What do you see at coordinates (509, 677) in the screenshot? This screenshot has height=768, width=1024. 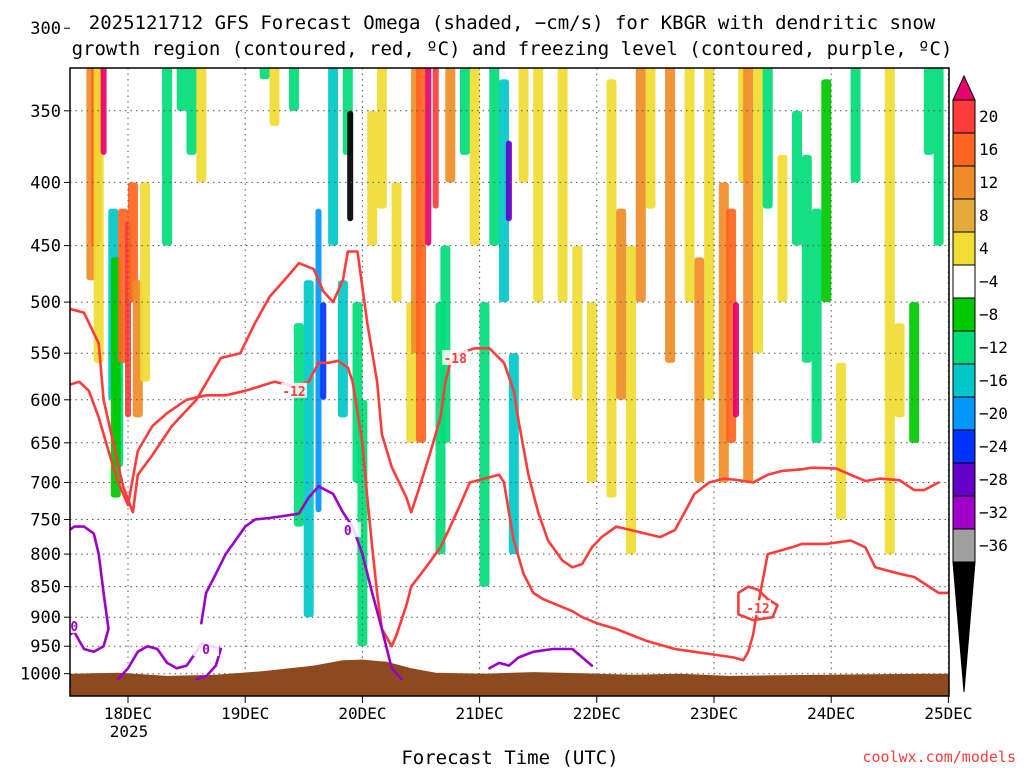 I see `terrain-surface` at bounding box center [509, 677].